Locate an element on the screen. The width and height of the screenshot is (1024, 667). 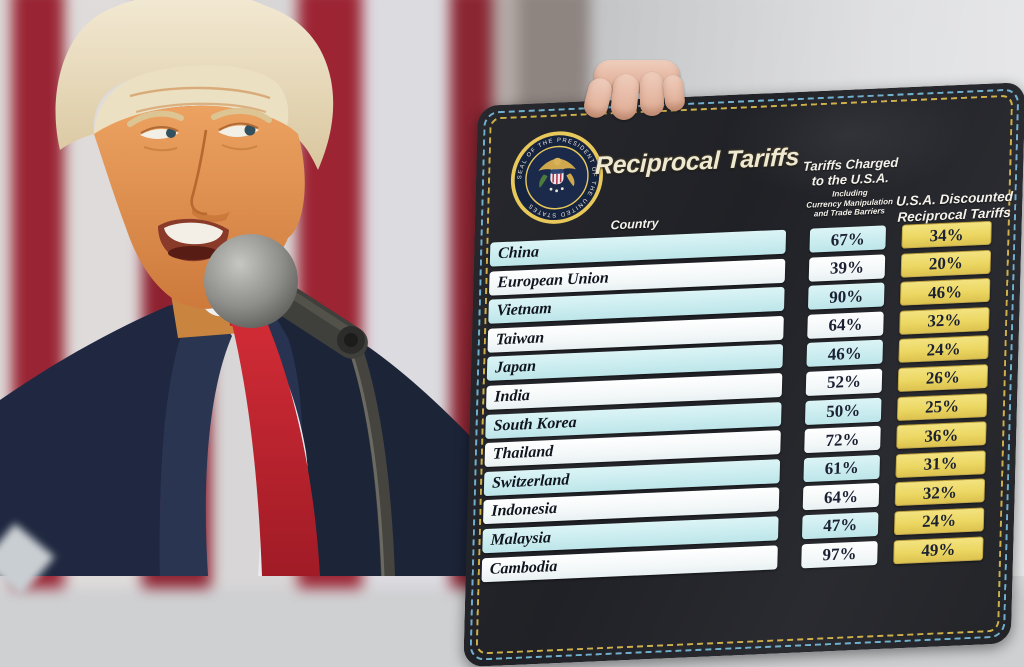
microphone-stand is located at coordinates (371, 456).